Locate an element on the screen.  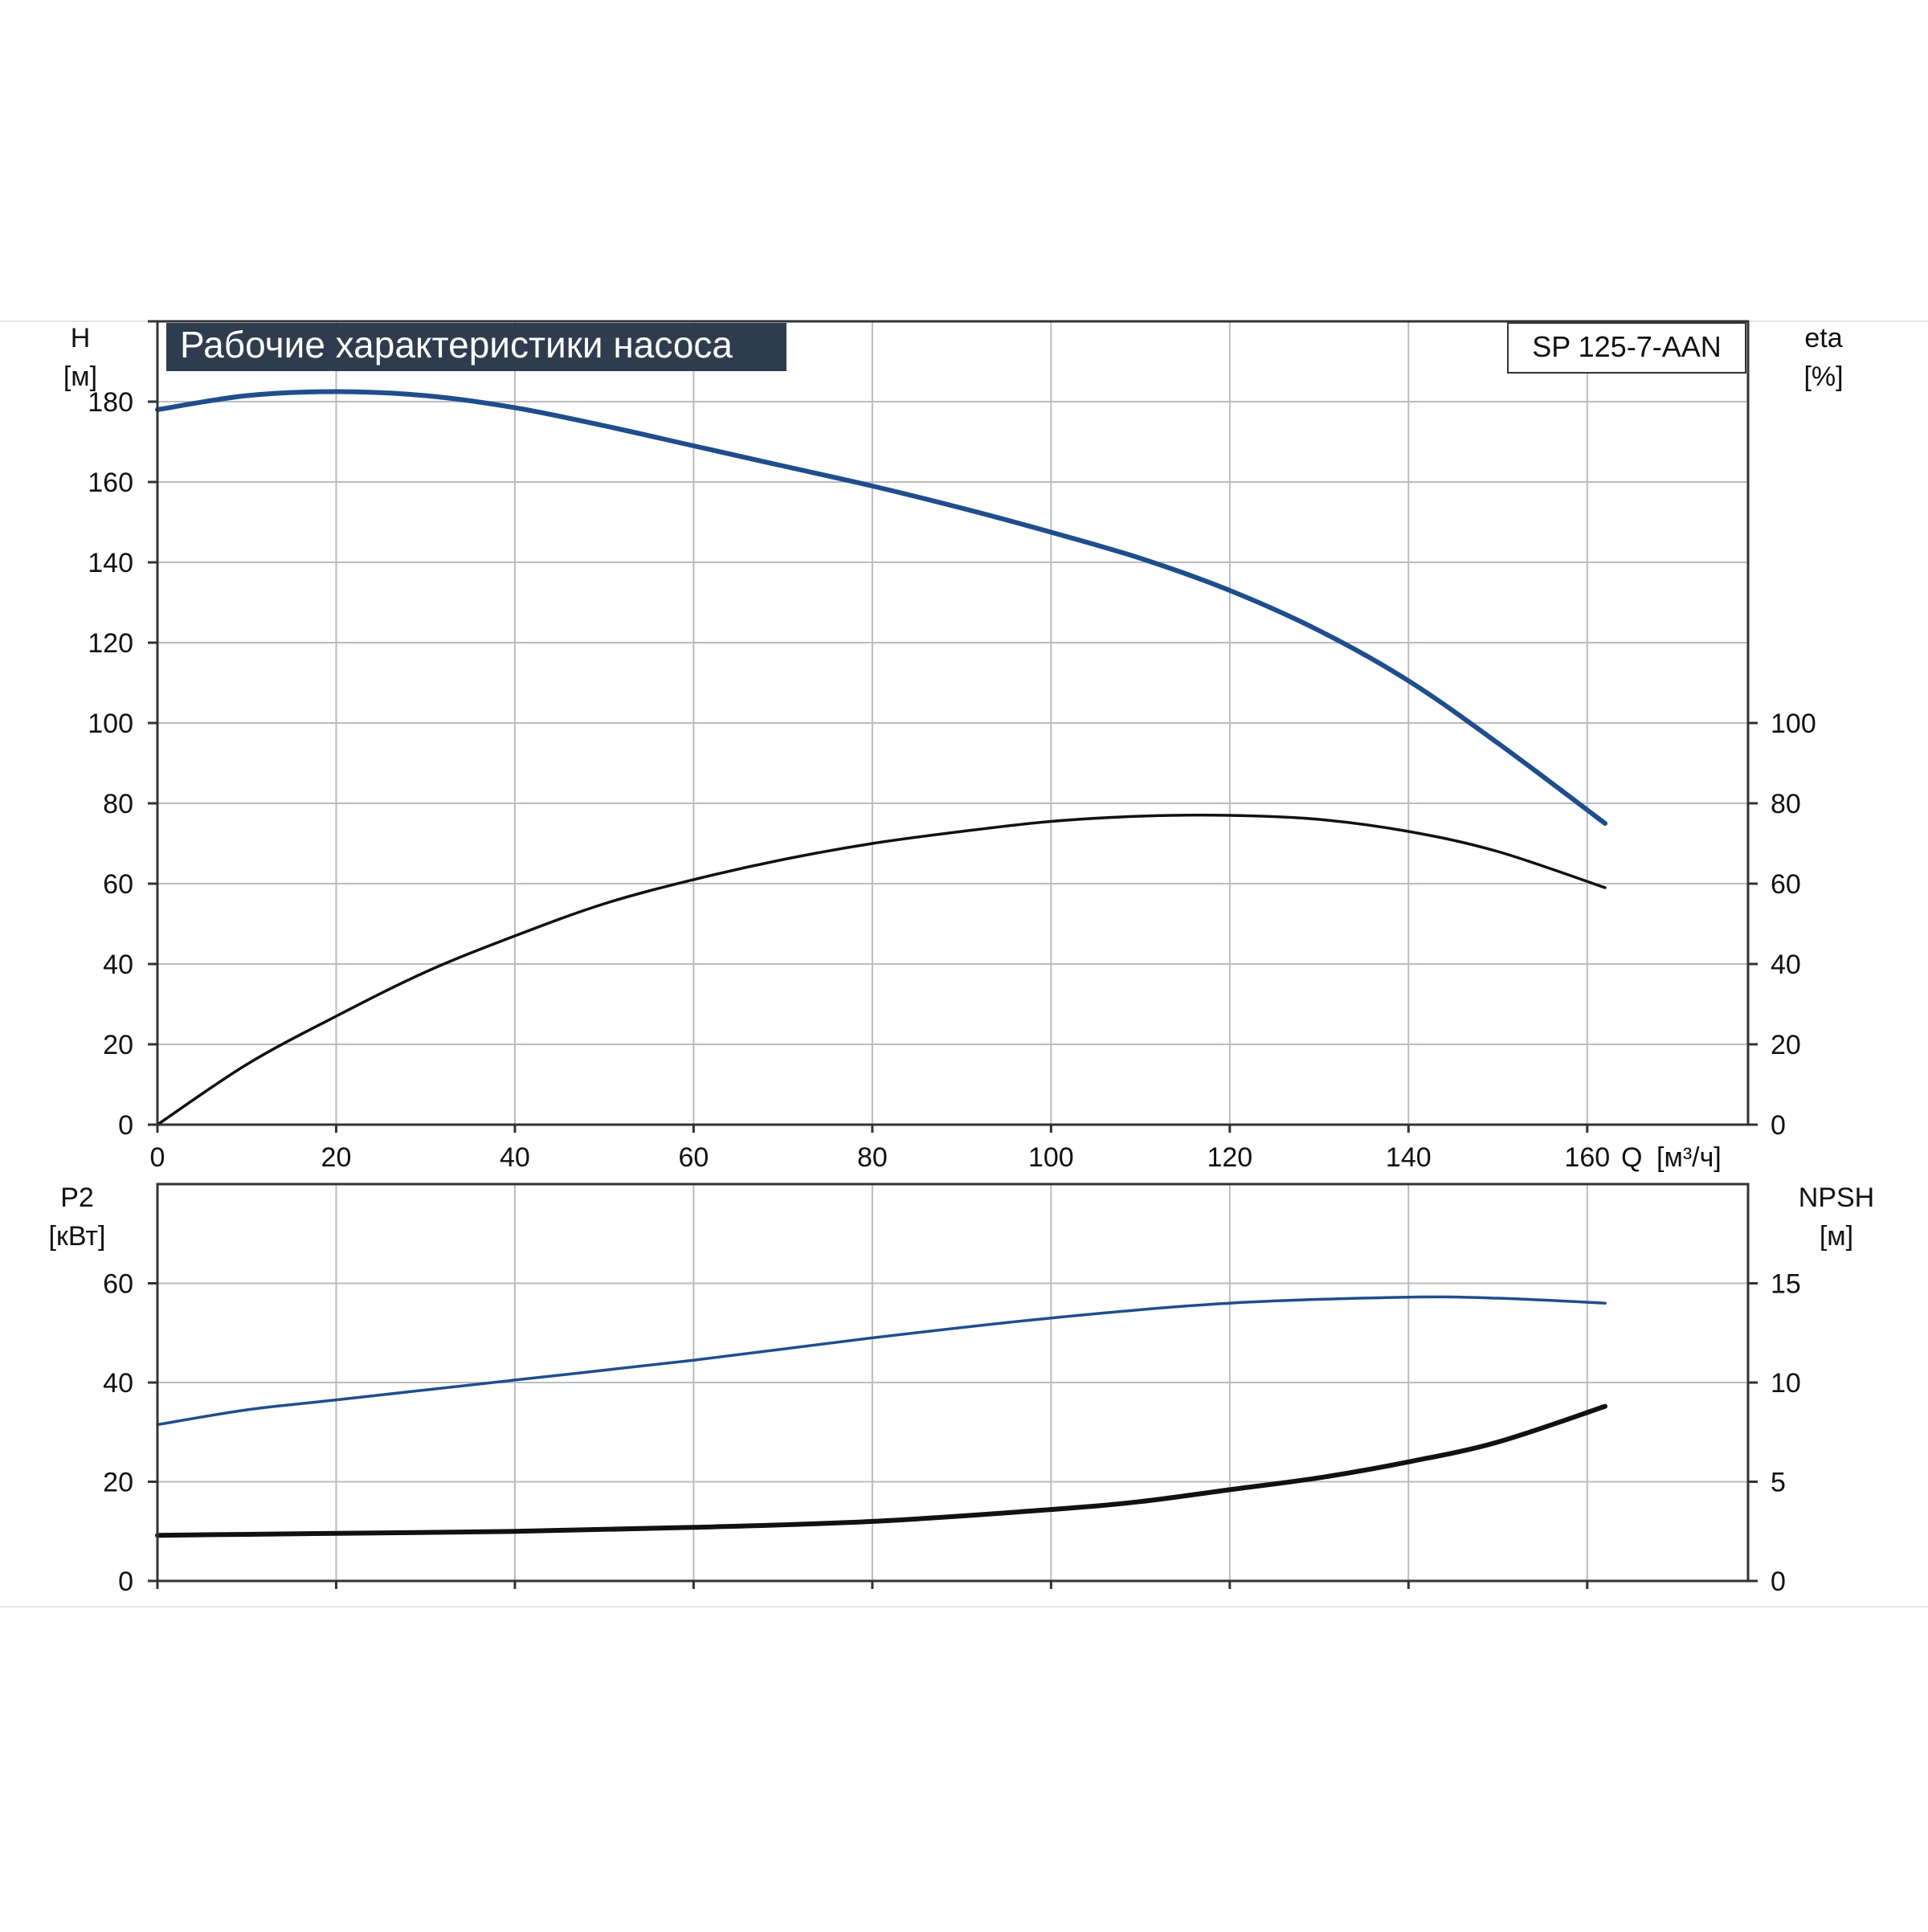
top-y-right-tick-label-3: 60 is located at coordinates (1786, 885).